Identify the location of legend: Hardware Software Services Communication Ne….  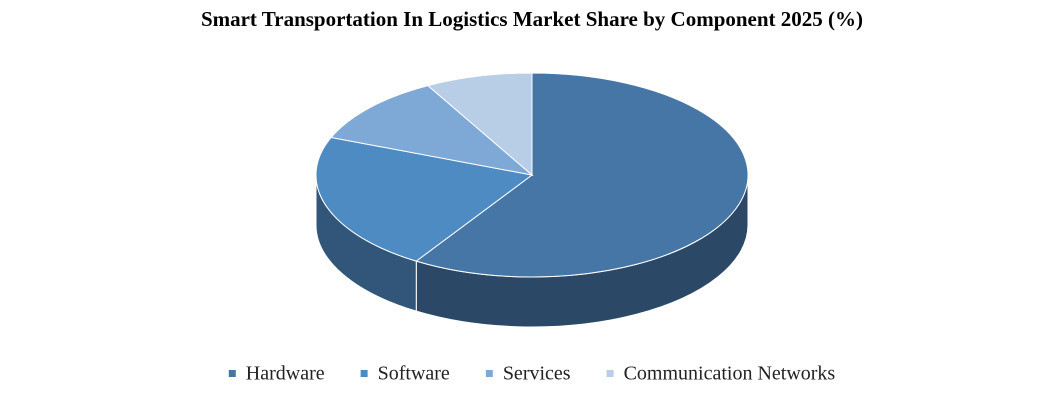
(532, 374).